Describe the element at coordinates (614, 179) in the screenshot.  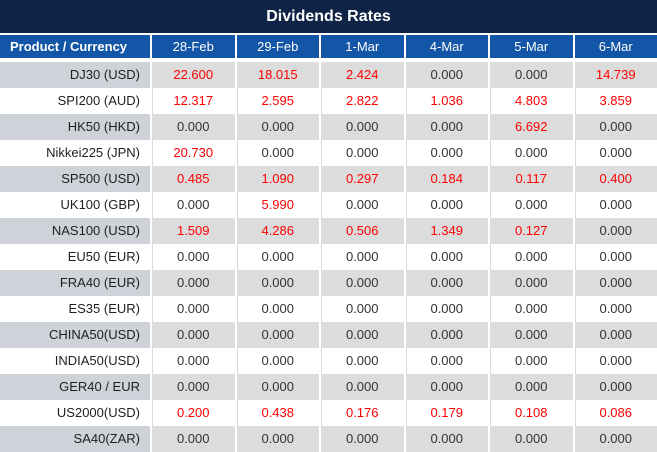
I see `value-cell: 0.400` at that location.